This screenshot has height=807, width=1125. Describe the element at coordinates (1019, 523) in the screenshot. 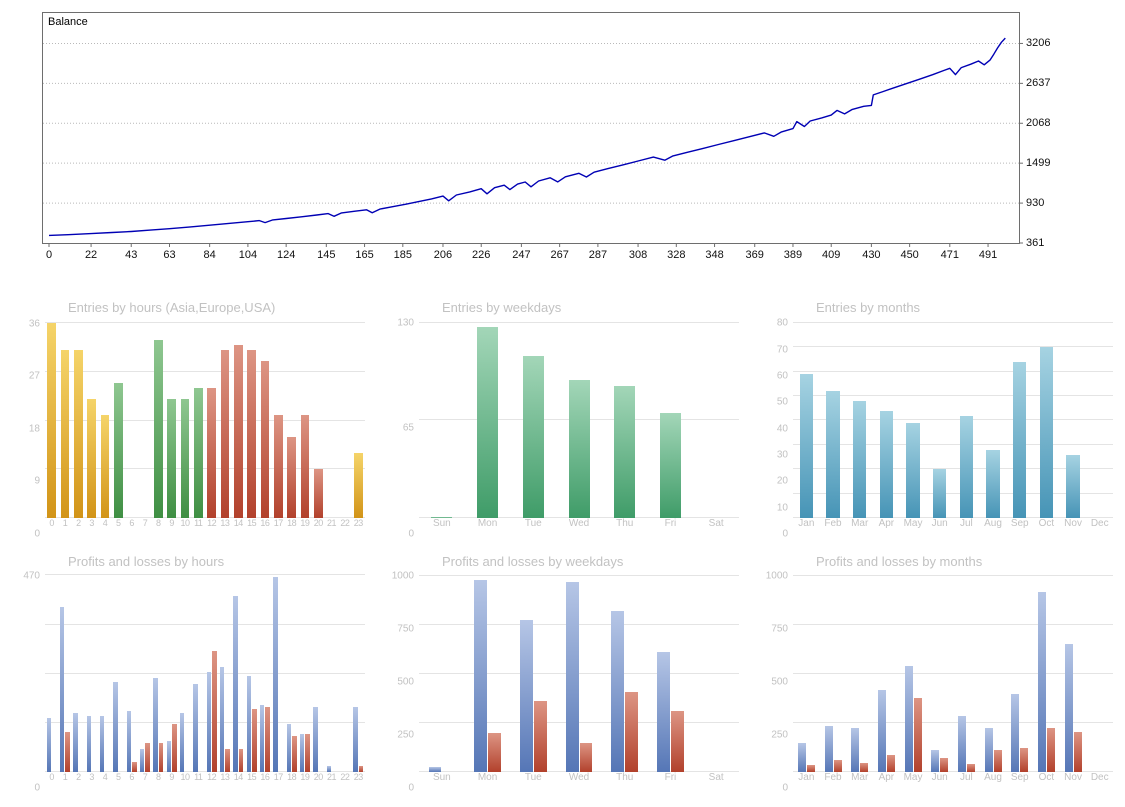

I see `x-tick-label: Sep` at that location.